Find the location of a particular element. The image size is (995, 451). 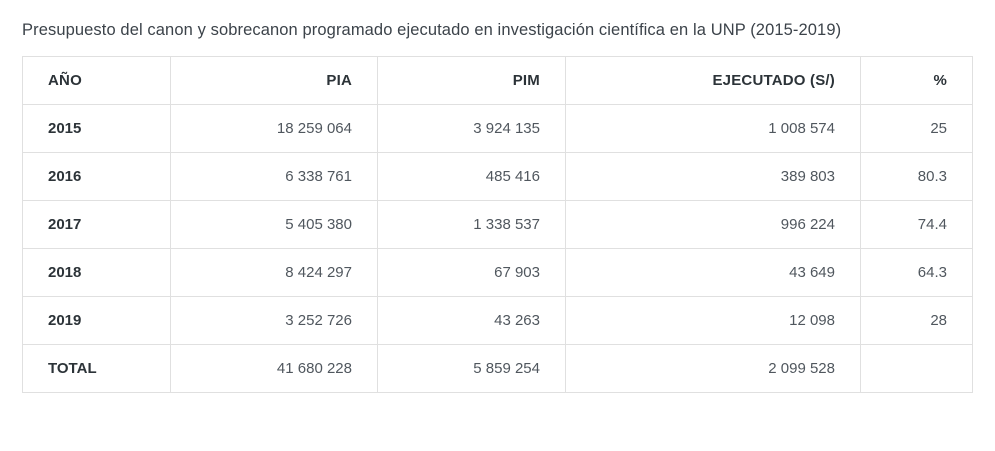

column-header-pct: % is located at coordinates (916, 80).